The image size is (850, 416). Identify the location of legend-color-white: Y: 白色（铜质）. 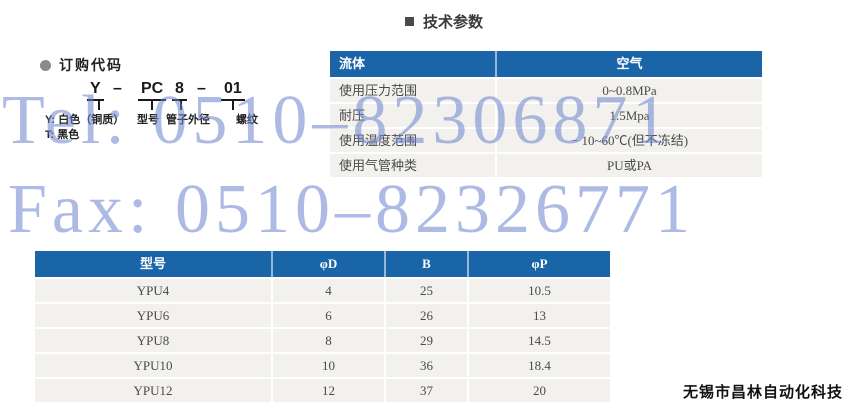
(85, 120).